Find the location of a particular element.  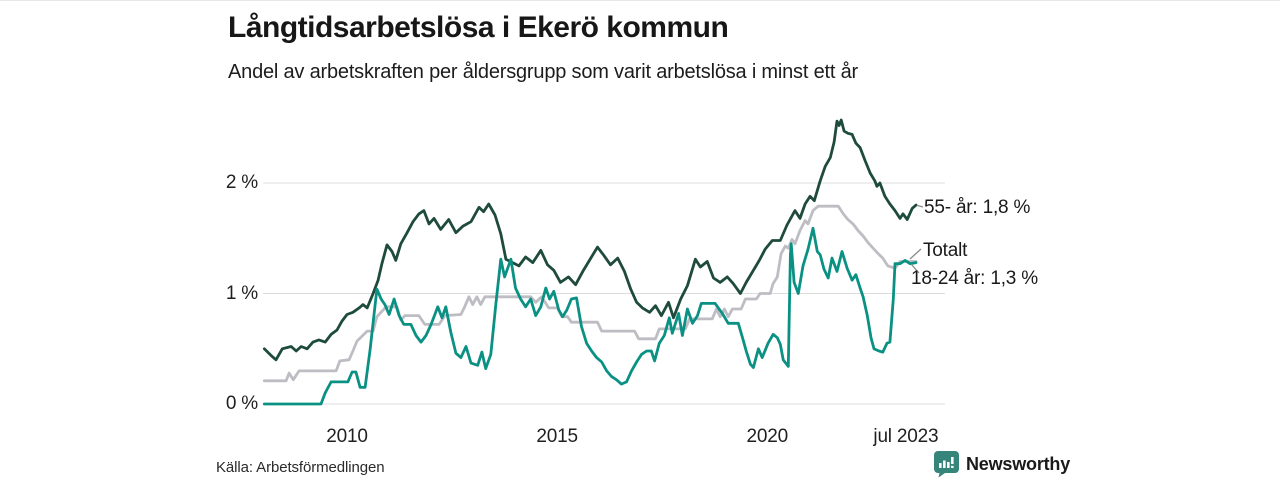

series-end-label-55-ar: 55- år: 1,8 % is located at coordinates (977, 207).